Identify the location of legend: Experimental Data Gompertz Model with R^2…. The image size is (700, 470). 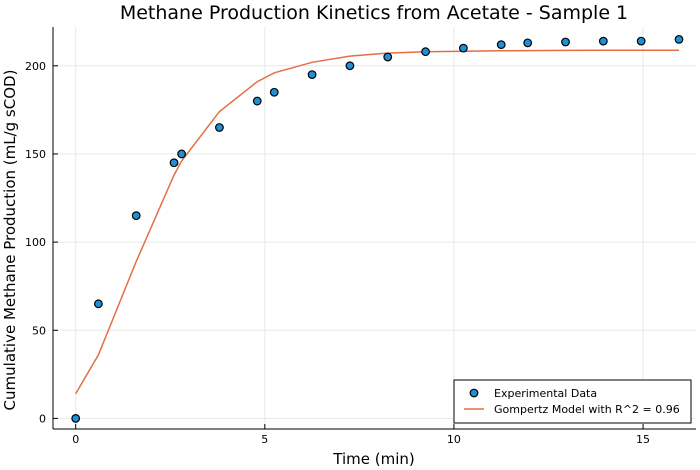
(572, 401).